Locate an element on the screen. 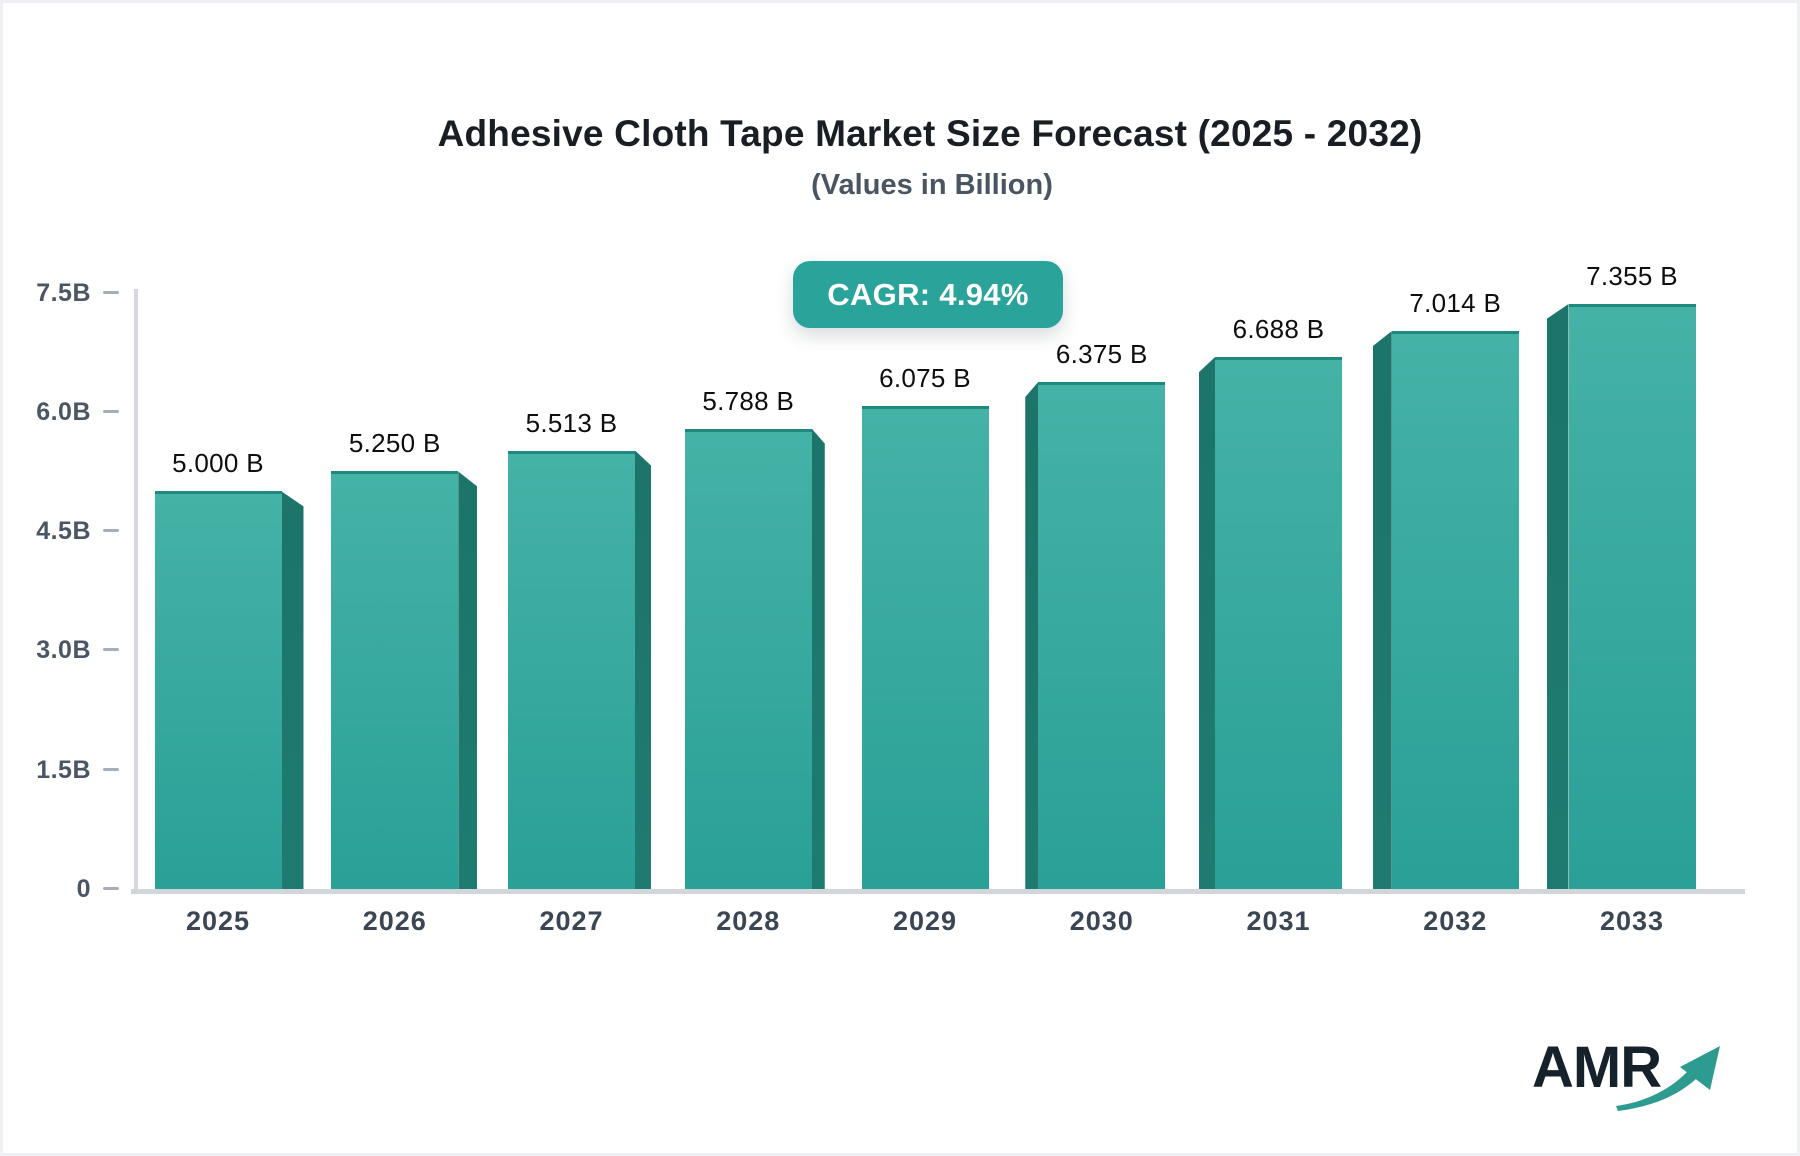 Image resolution: width=1800 pixels, height=1156 pixels. x-axis-label: 2030 is located at coordinates (1101, 921).